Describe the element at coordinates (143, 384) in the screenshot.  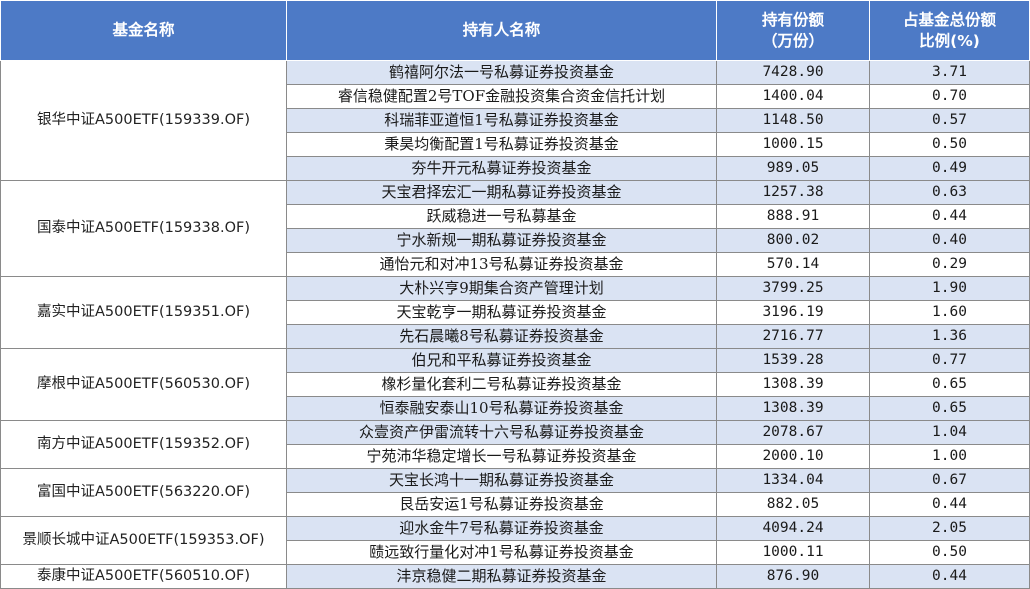
I see `fund-name-cell: 摩根中证A500ETF(560530.OF)` at that location.